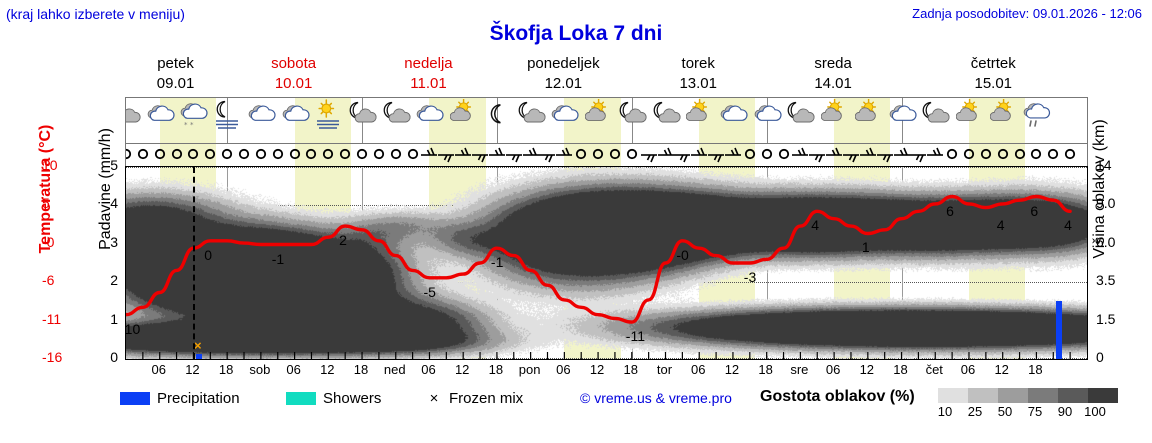 This screenshot has width=1152, height=443. Describe the element at coordinates (198, 398) in the screenshot. I see `legend-precipitation-label: Precipitation` at that location.